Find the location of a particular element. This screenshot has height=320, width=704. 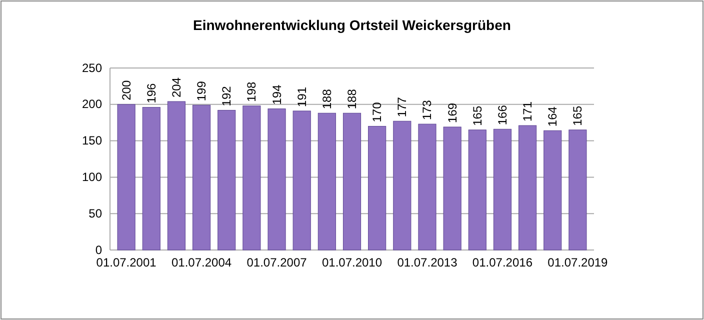

data-label: 173 is located at coordinates (427, 110).